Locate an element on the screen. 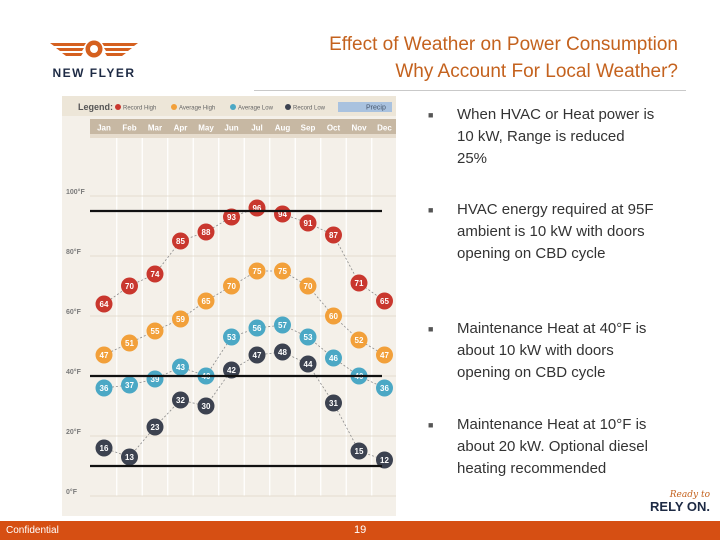 The height and width of the screenshot is (540, 720). month-header-bar is located at coordinates (243, 126).